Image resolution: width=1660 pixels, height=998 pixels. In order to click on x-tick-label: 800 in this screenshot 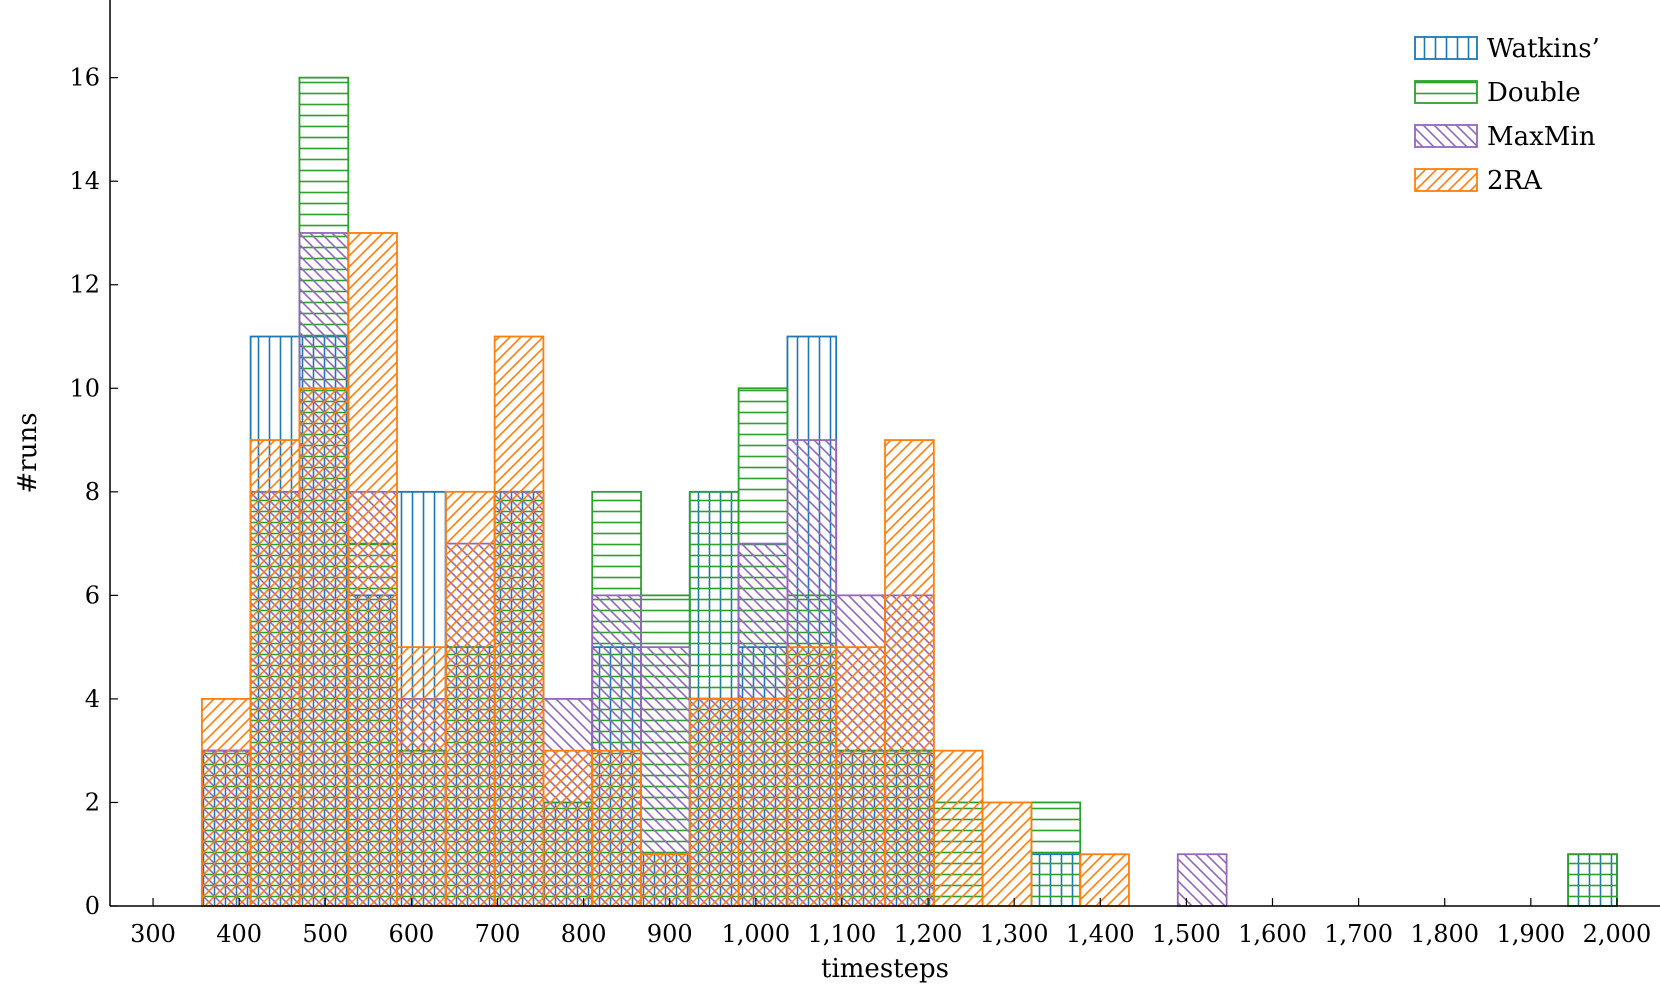, I will do `click(584, 934)`.